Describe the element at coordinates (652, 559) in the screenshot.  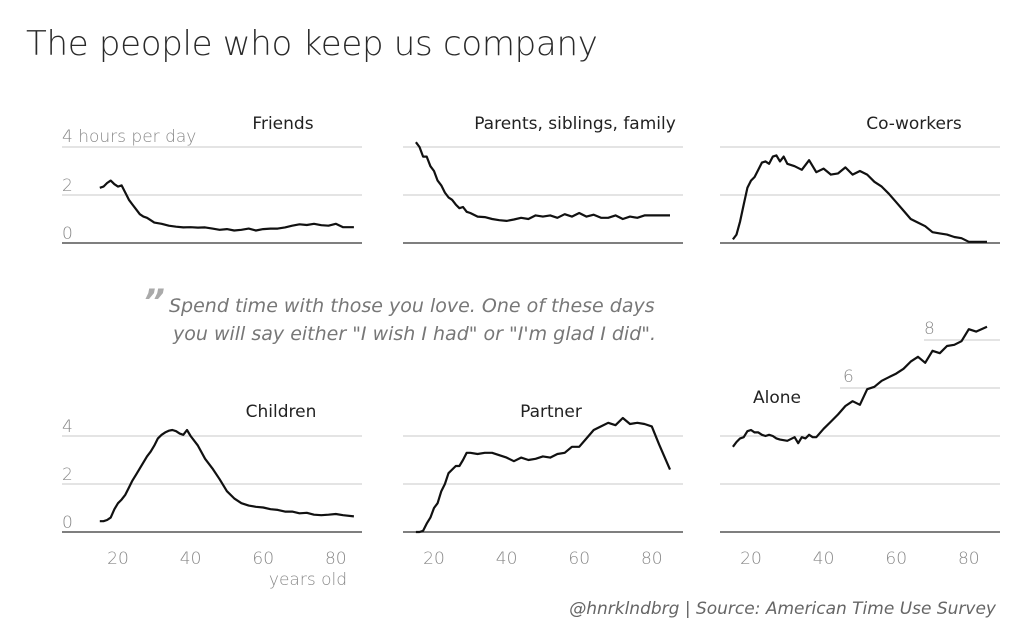
I see `partner-xtick-80: 80` at that location.